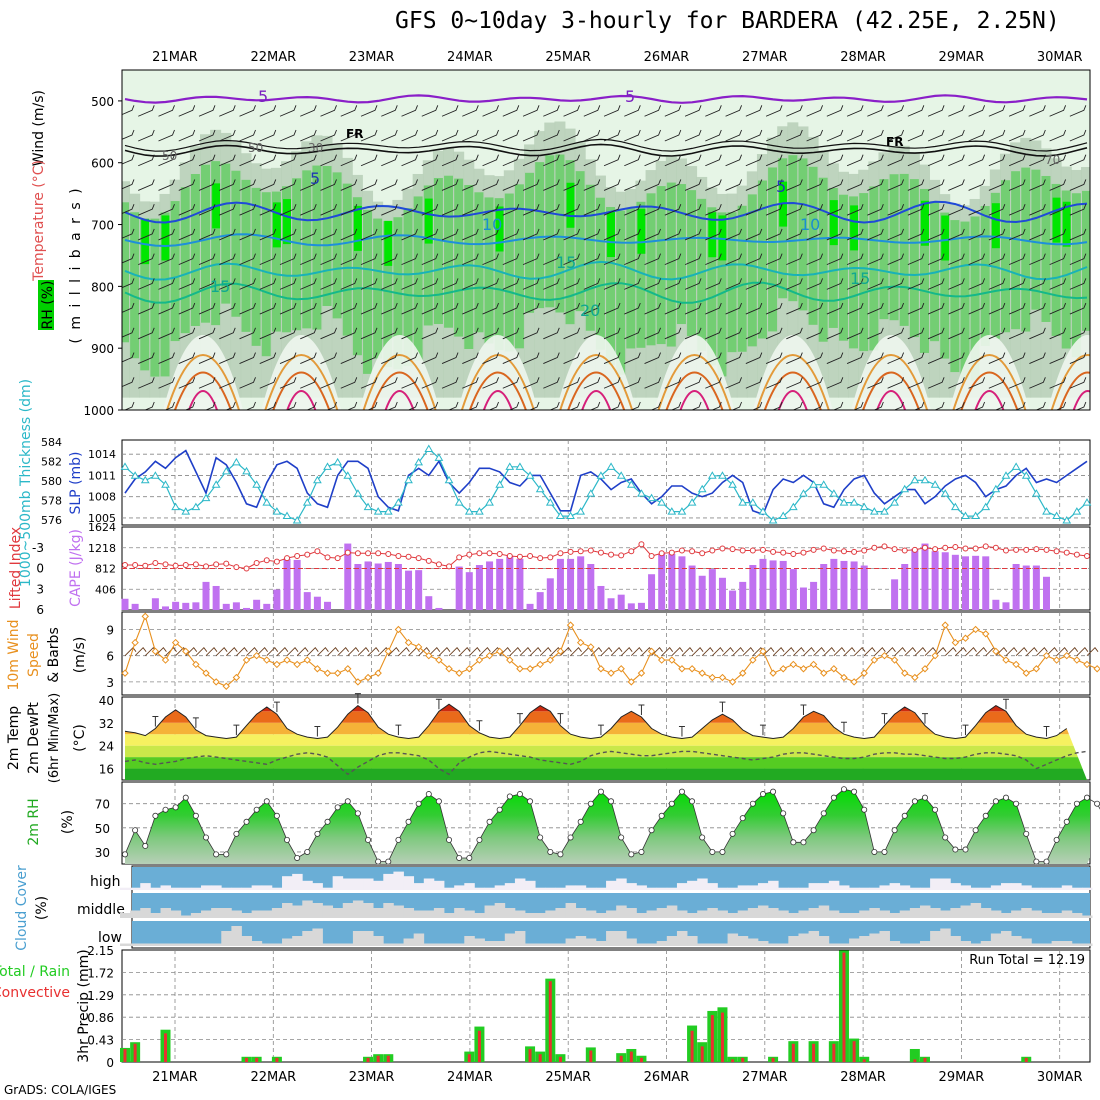 The image size is (1100, 1100). I want to click on rh-bright-cell, so click(854, 228).